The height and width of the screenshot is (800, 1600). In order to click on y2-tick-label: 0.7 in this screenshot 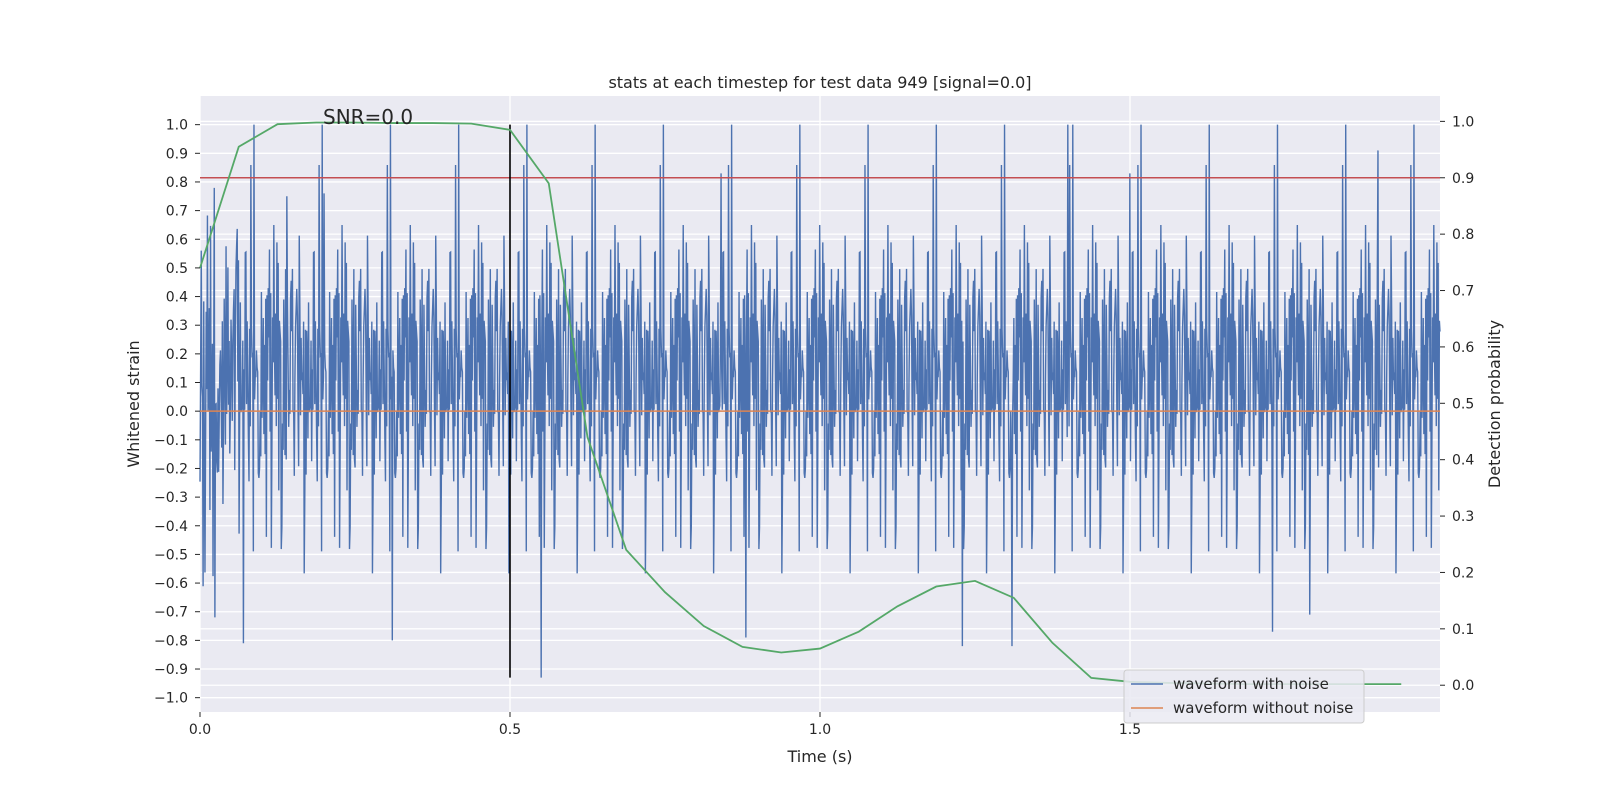, I will do `click(1463, 292)`.